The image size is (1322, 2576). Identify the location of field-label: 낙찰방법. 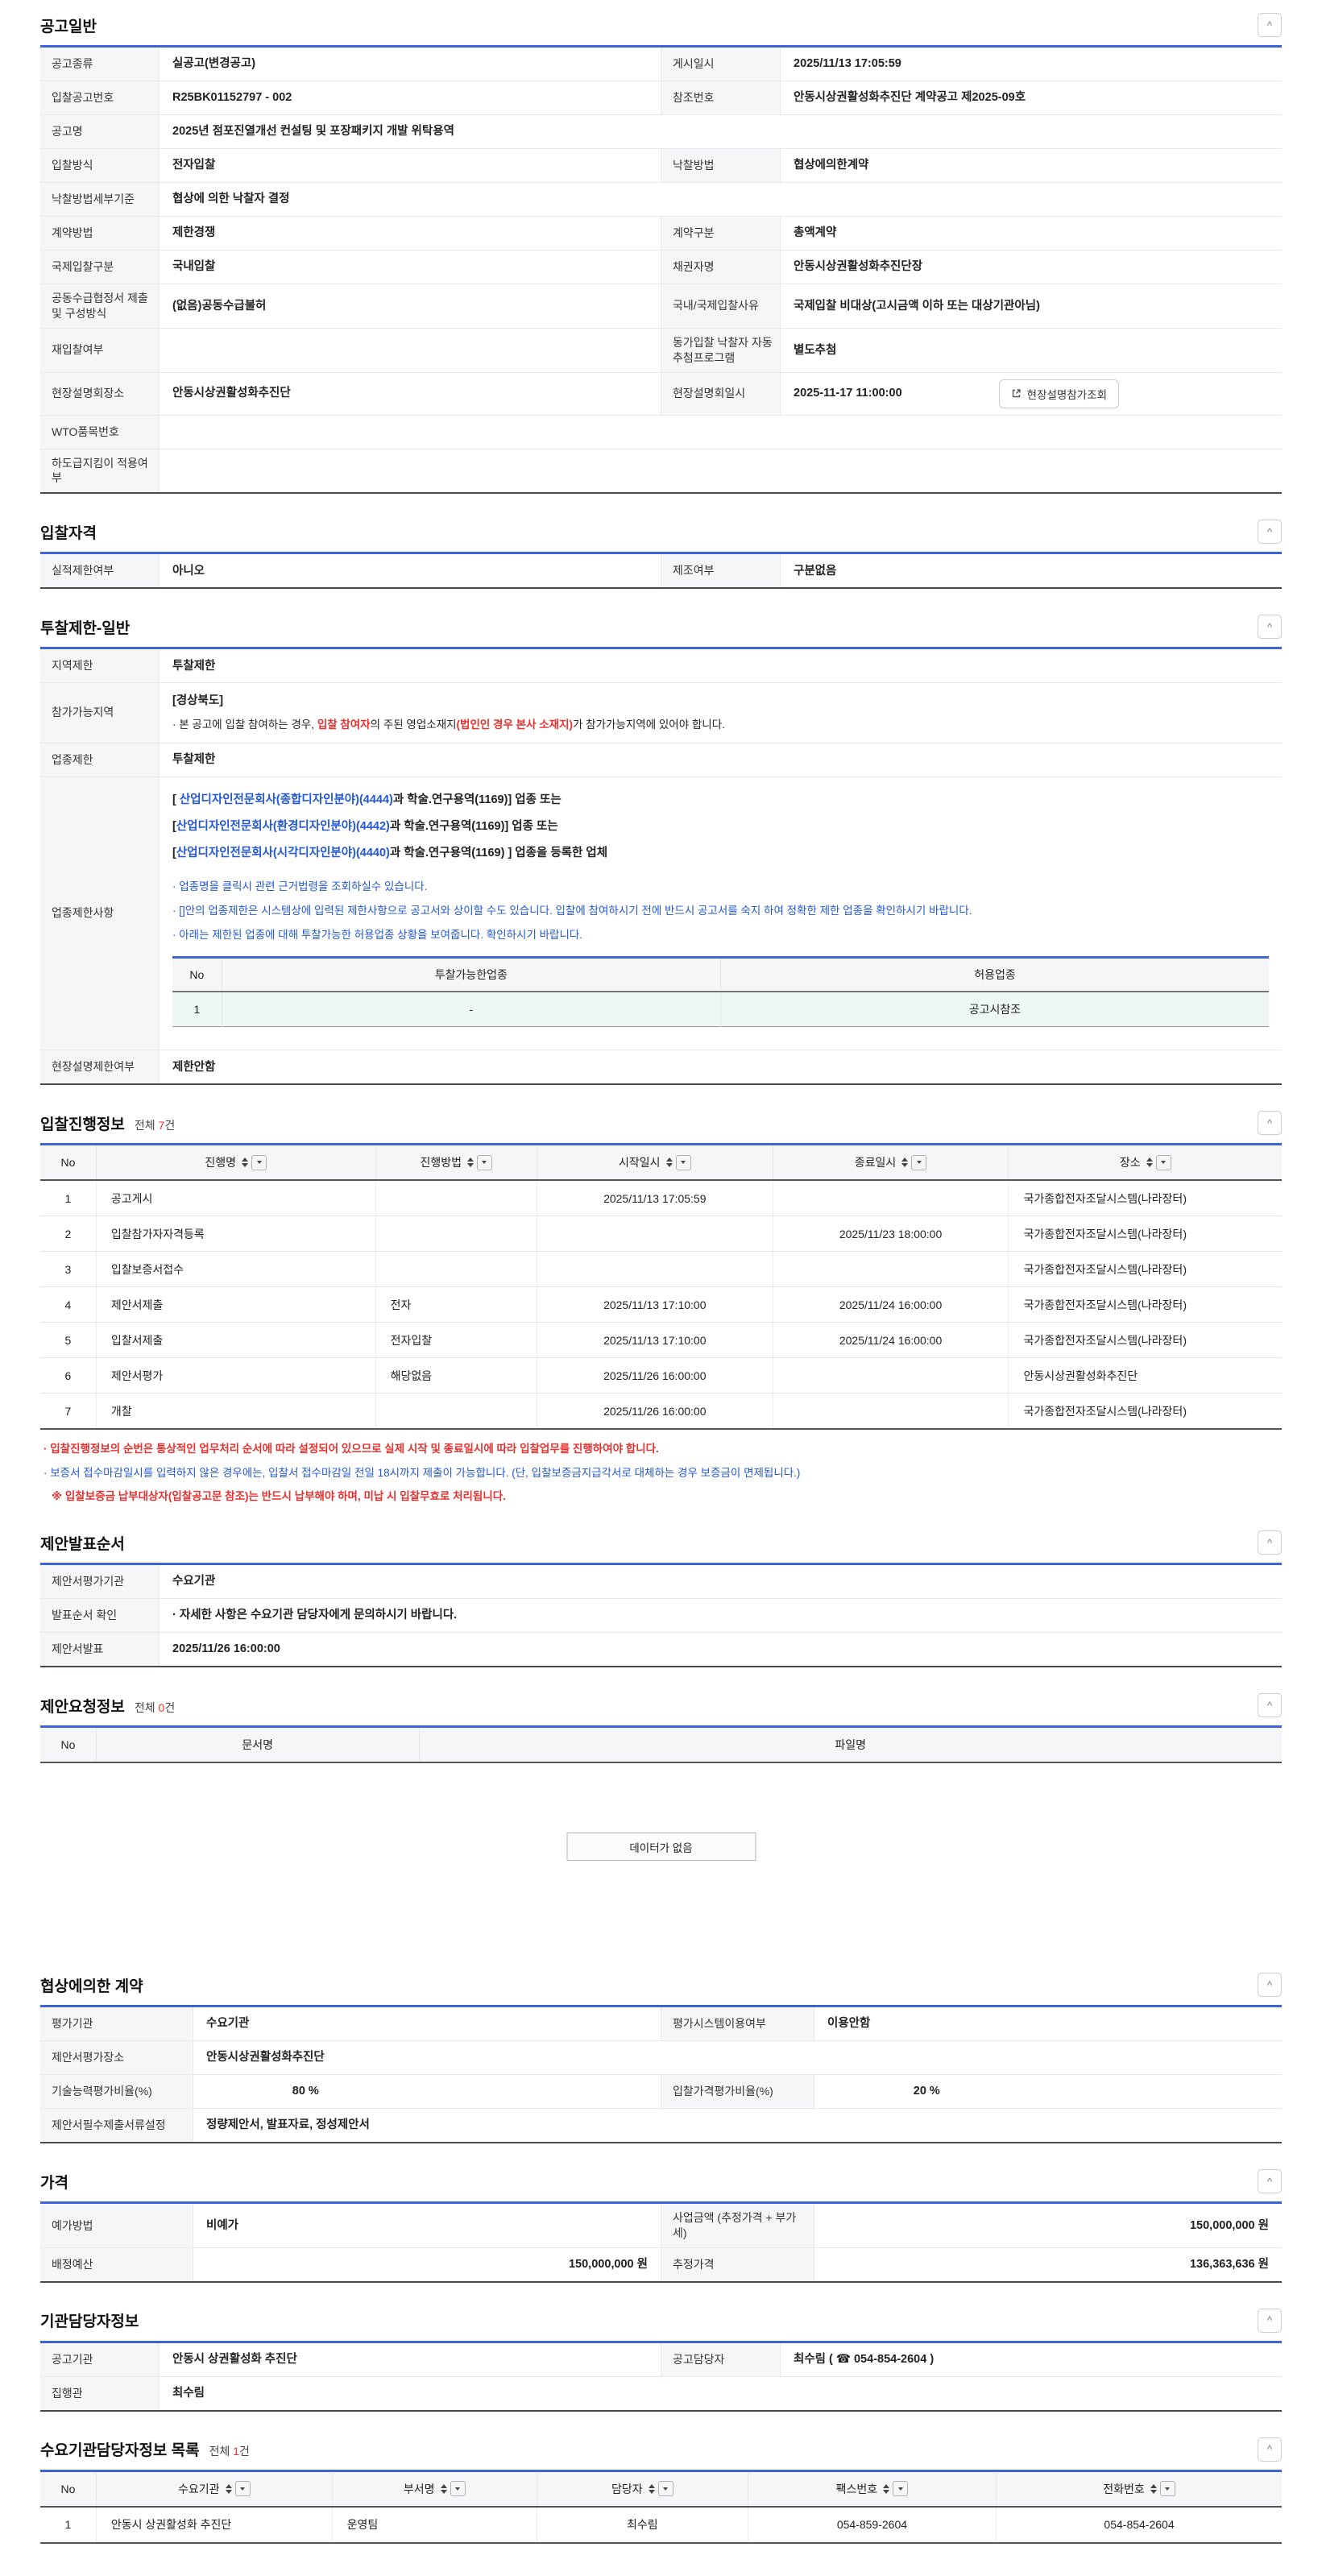
(721, 165).